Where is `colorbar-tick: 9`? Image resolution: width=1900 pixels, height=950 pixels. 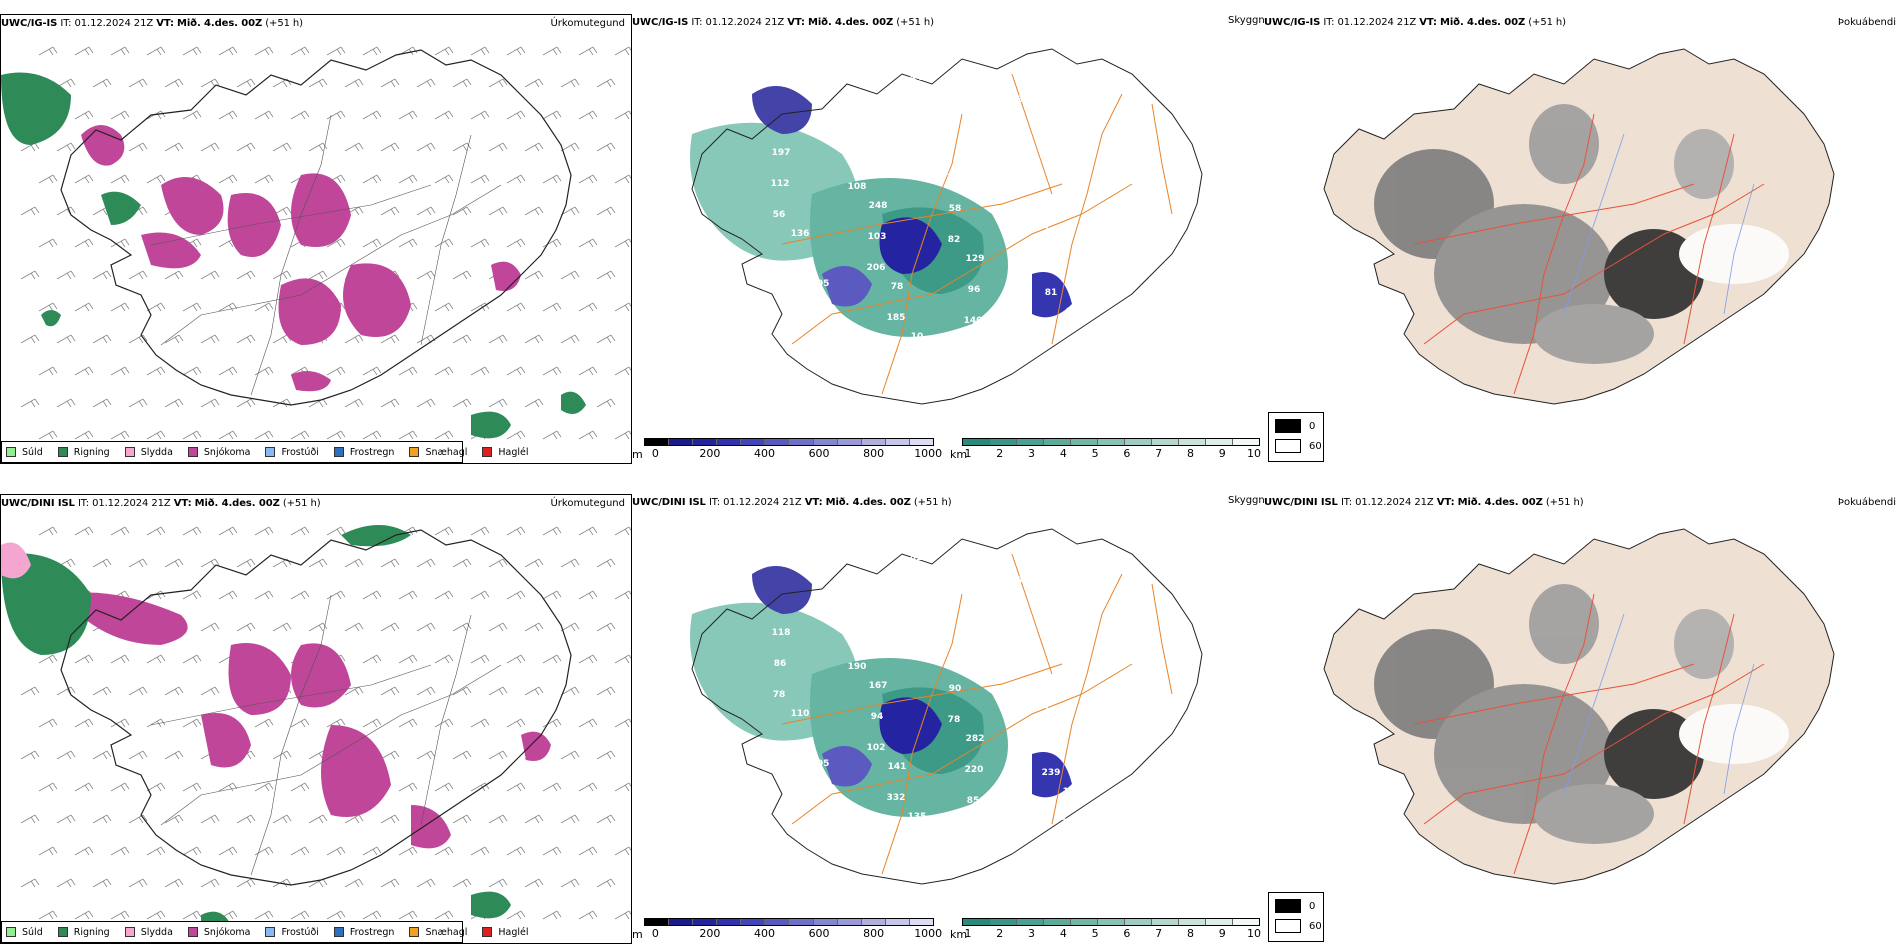 colorbar-tick: 9 is located at coordinates (1222, 933).